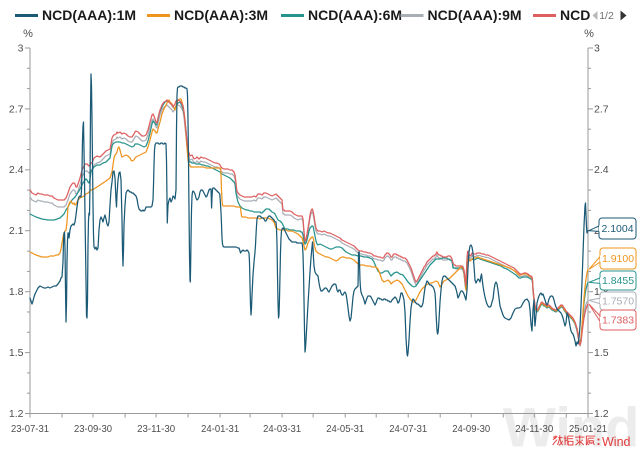 The width and height of the screenshot is (640, 454). I want to click on svg-text: NCD(AAA):6M, so click(355, 15).